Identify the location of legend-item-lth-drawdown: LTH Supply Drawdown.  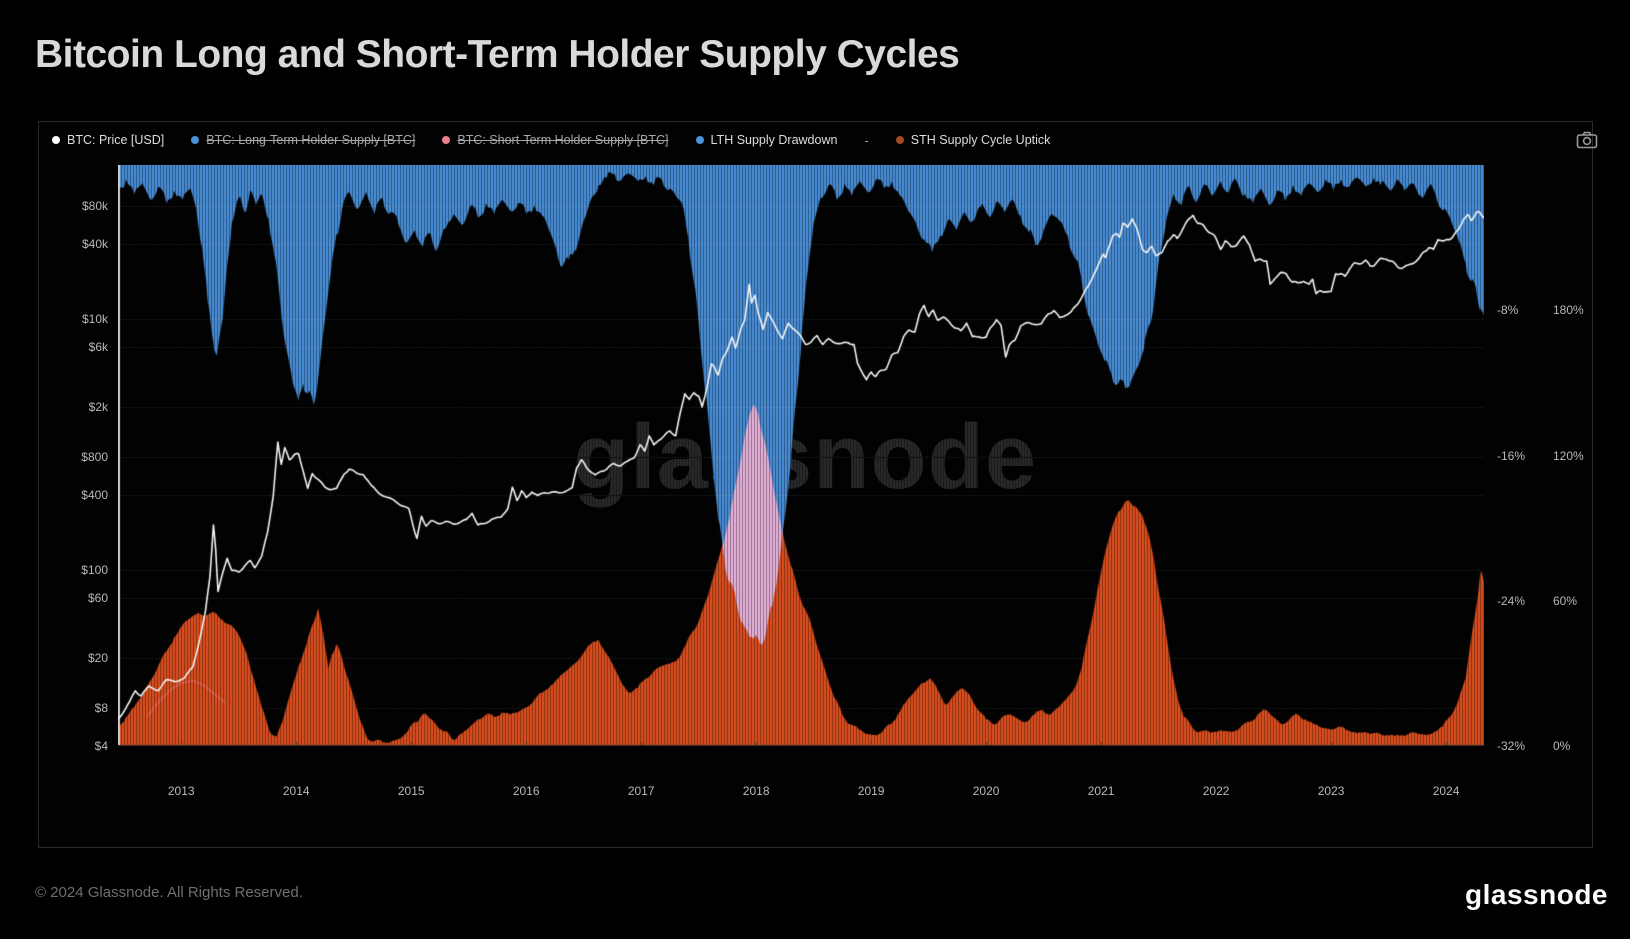
(766, 140).